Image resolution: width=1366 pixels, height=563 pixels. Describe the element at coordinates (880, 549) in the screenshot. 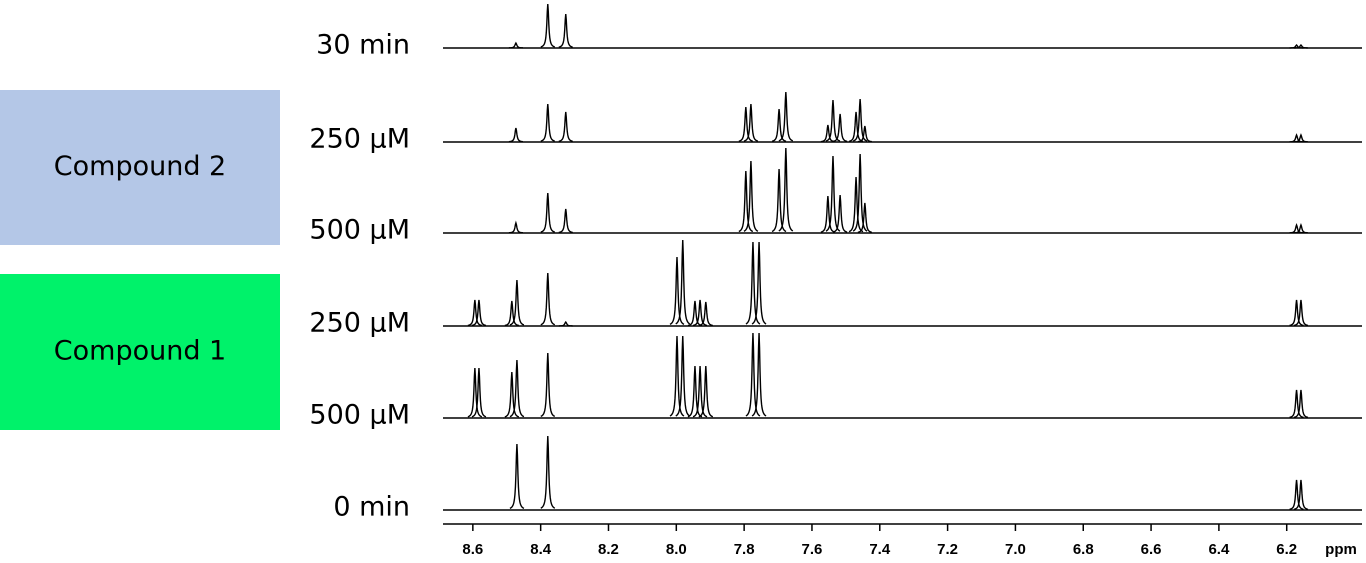

I see `x-tick-label: 7.4` at that location.